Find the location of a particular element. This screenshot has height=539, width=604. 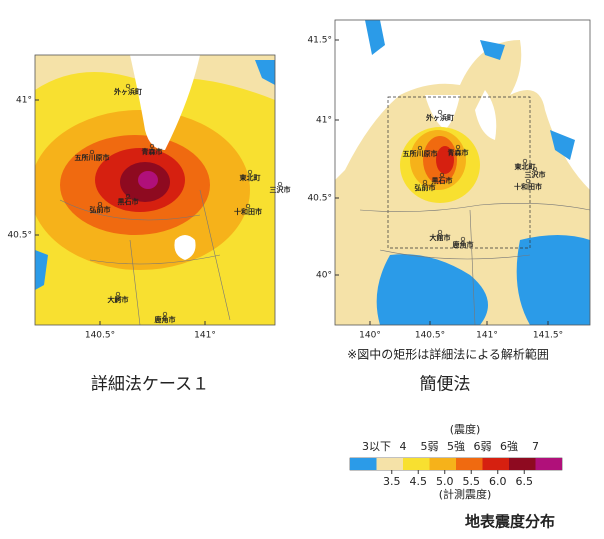

legend-title: (震度) is located at coordinates (465, 429).